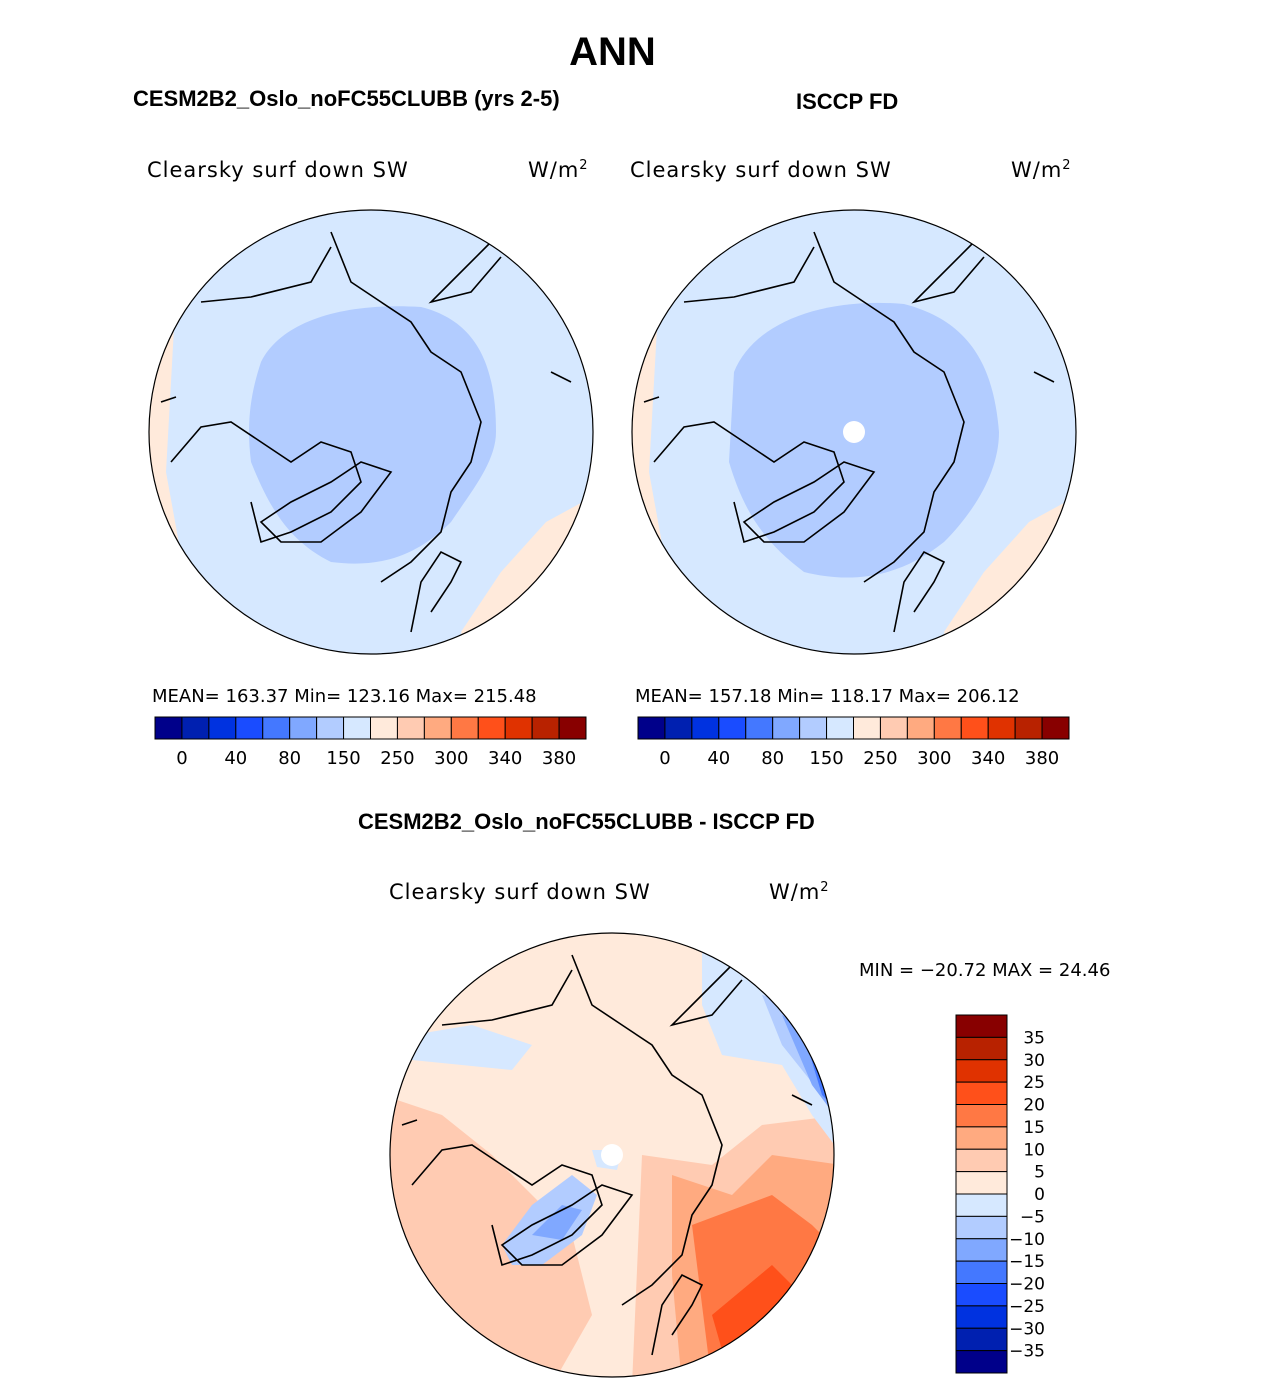 Image resolution: width=1285 pixels, height=1383 pixels. Describe the element at coordinates (344, 696) in the screenshot. I see `panel1-stats: MEAN= 163.37 Min= 123.16 Max= 215.48` at that location.